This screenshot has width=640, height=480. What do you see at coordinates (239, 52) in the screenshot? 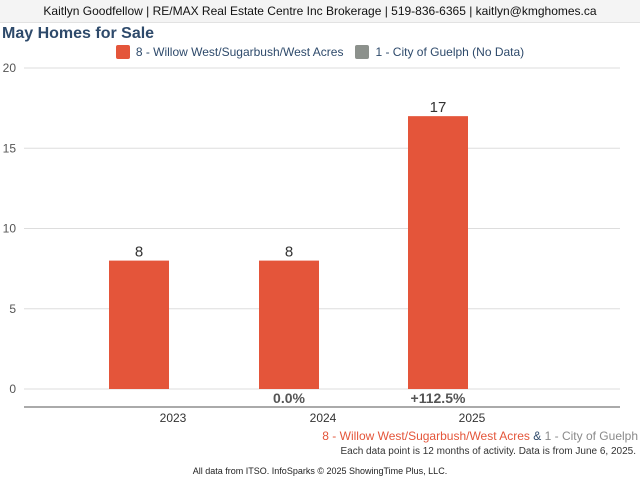
I see `legend-label-series-1: 8 - Willow West/Sugarbush/West Acres` at bounding box center [239, 52].